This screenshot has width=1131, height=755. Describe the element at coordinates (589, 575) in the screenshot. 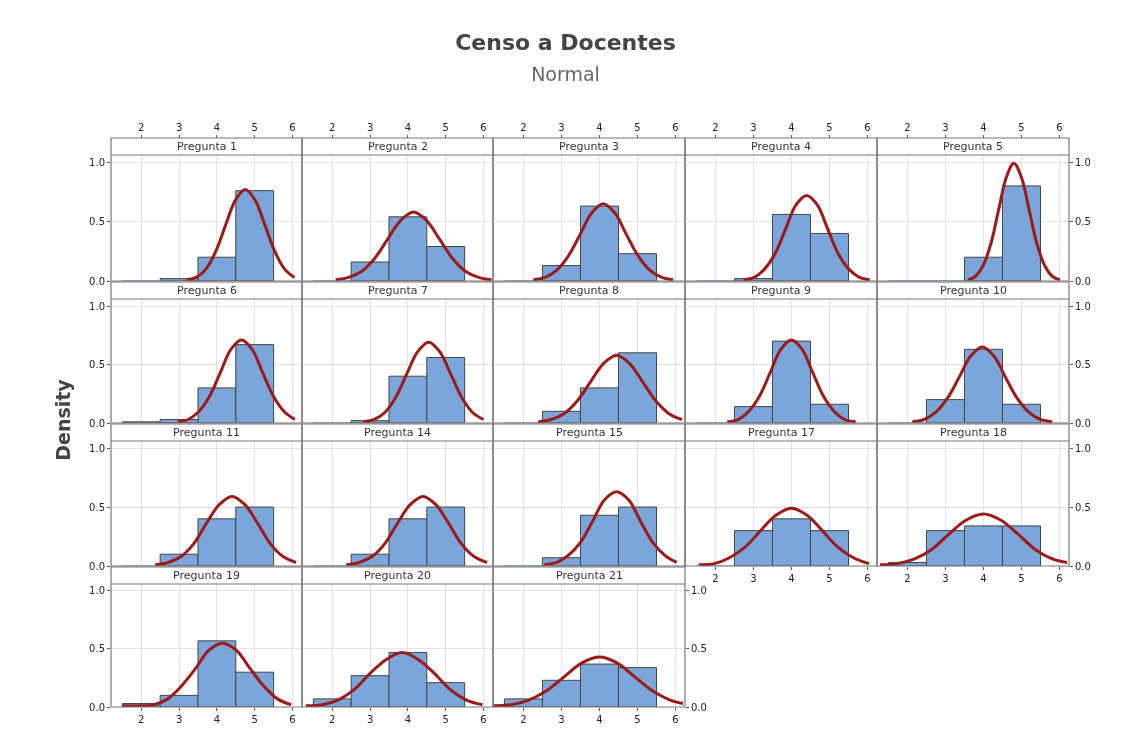

I see `chart-title: Pregunta 21` at that location.